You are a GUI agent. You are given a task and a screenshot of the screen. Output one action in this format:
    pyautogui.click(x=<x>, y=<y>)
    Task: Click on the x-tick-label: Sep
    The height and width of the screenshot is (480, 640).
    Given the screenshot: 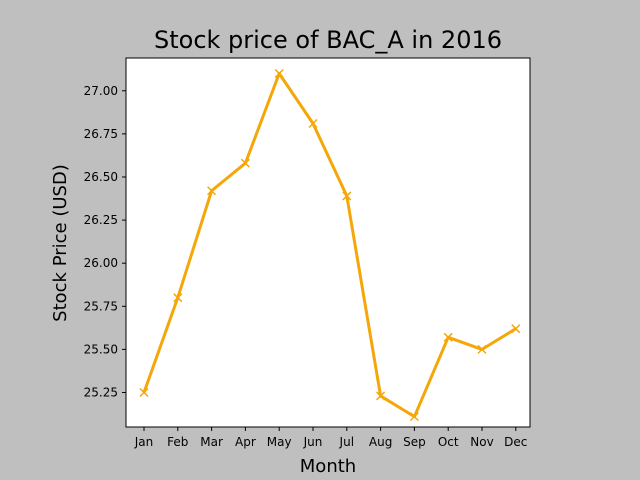 What is the action you would take?
    pyautogui.click(x=414, y=442)
    